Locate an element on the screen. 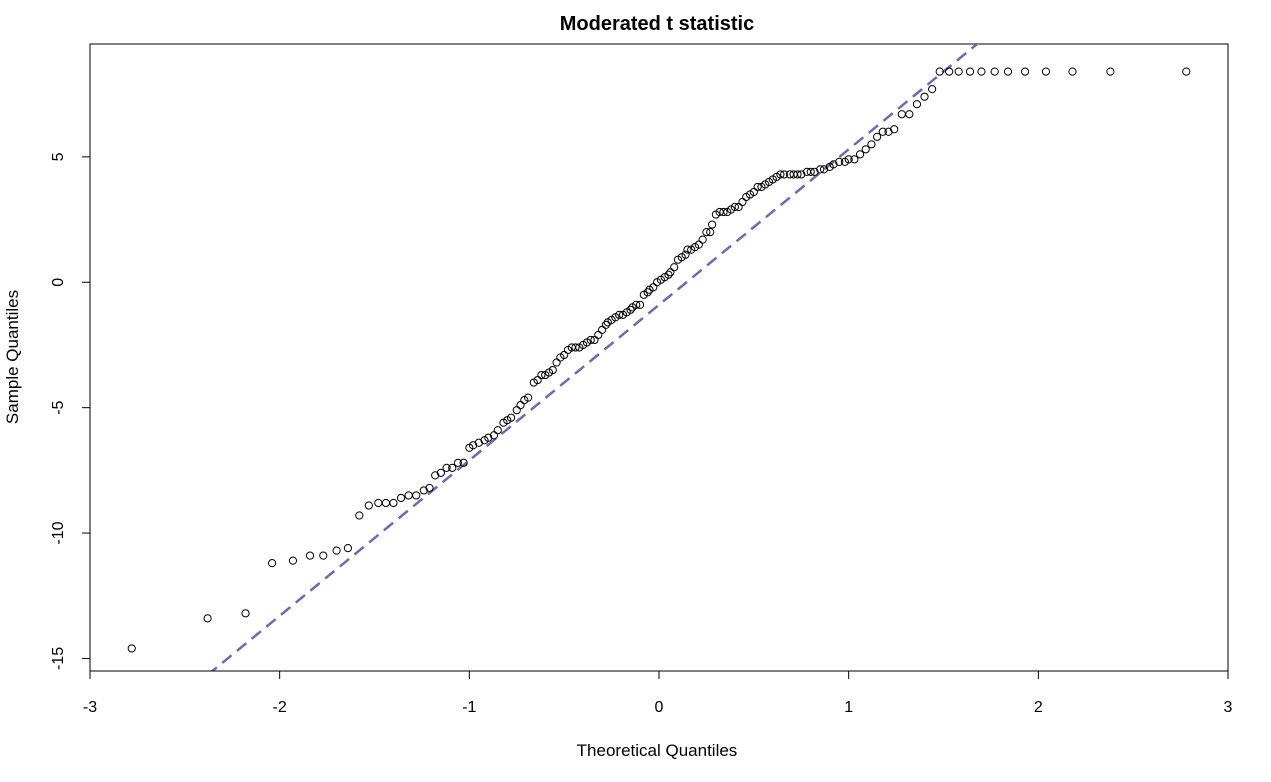  x-tick-label: 0 is located at coordinates (659, 707).